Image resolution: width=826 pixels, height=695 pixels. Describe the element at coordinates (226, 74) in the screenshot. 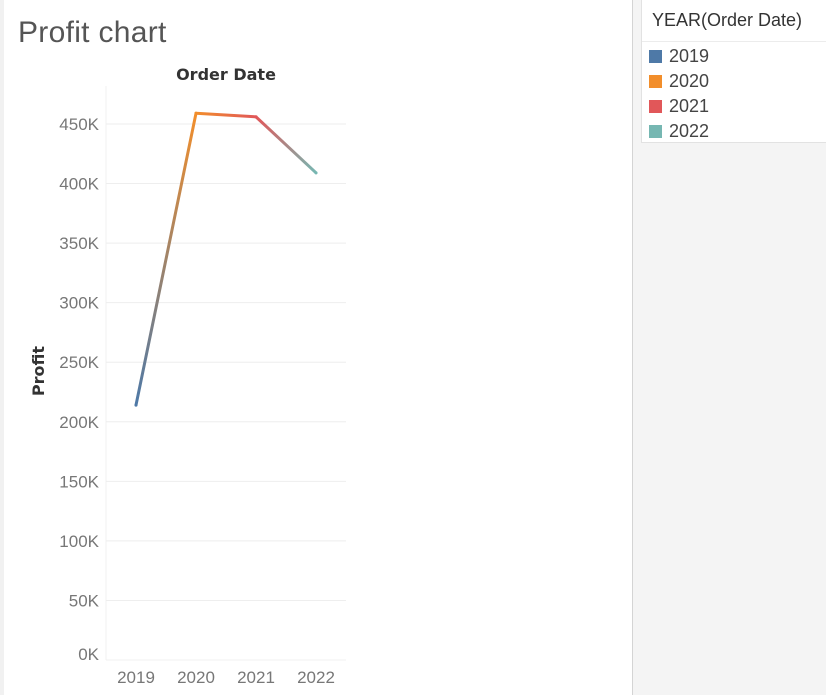

I see `x-axis-title: Order Date` at that location.